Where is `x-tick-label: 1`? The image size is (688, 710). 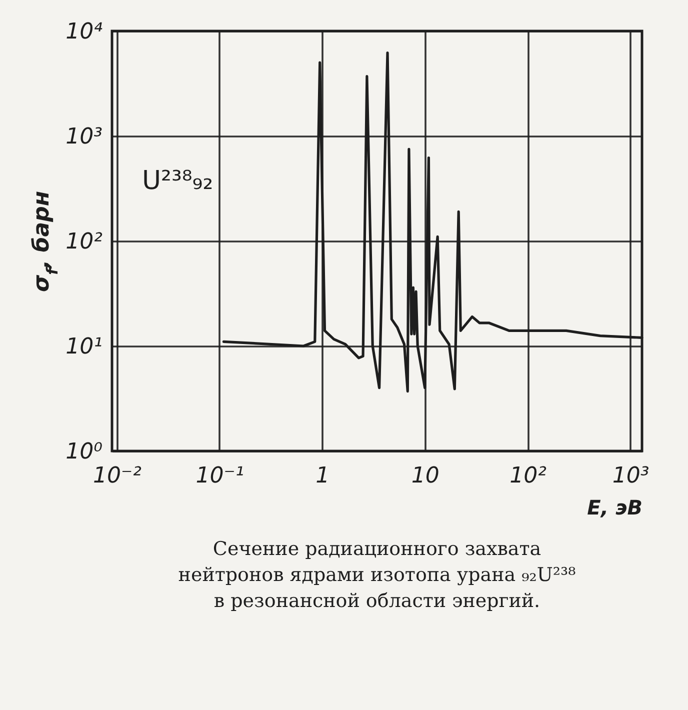
x-tick-label: 1 is located at coordinates (323, 476).